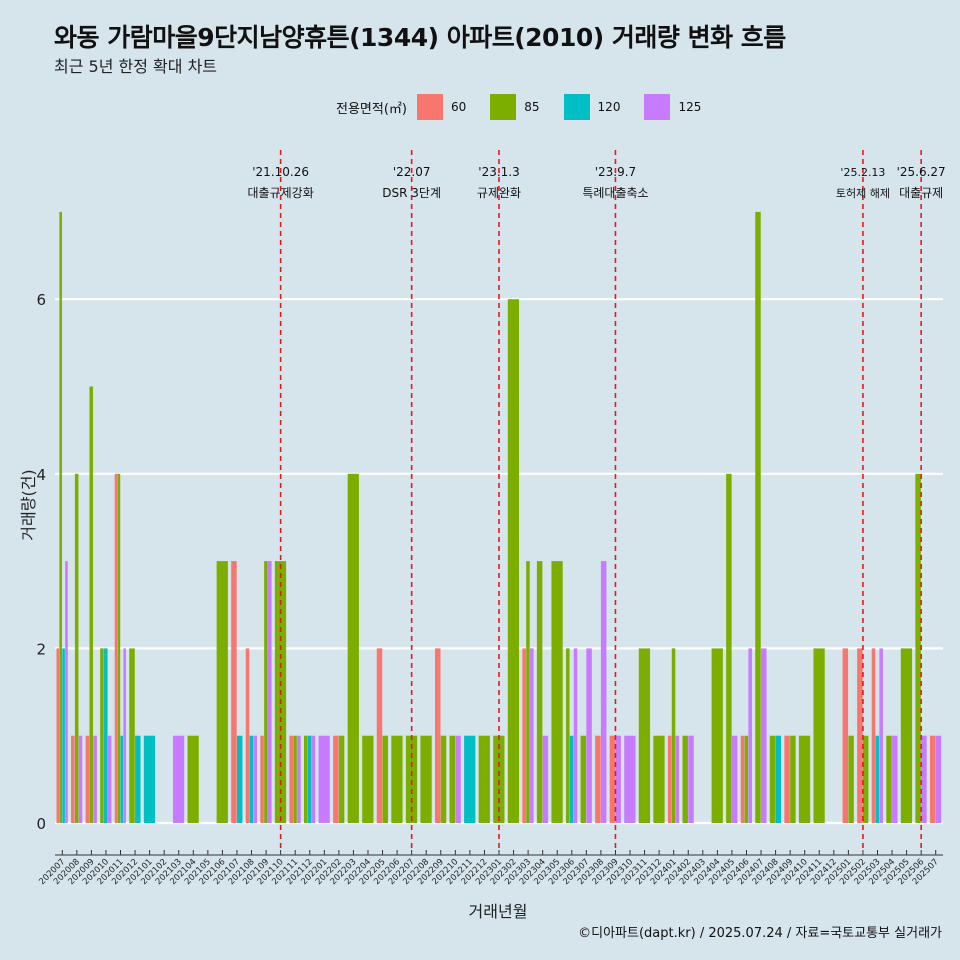  What do you see at coordinates (498, 172) in the screenshot?
I see `event-date-202301: '23.1.3` at bounding box center [498, 172].